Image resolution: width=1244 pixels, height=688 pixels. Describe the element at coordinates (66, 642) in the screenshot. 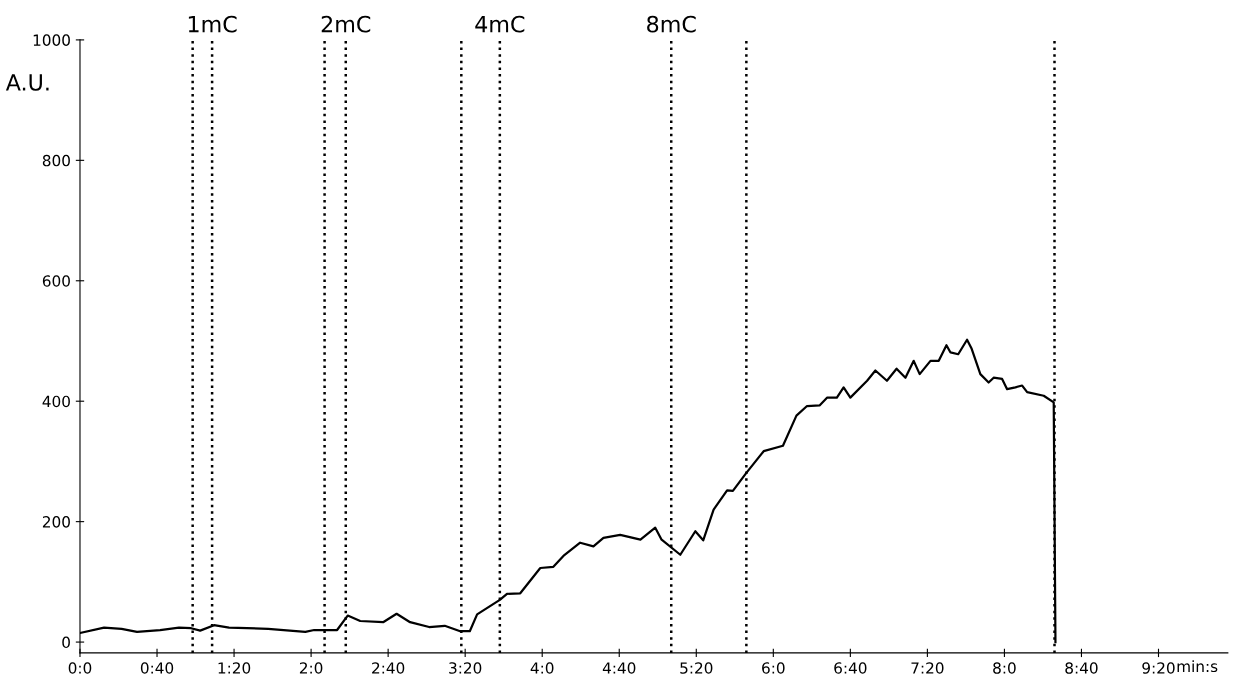

I see `y-tick-label: 0` at that location.